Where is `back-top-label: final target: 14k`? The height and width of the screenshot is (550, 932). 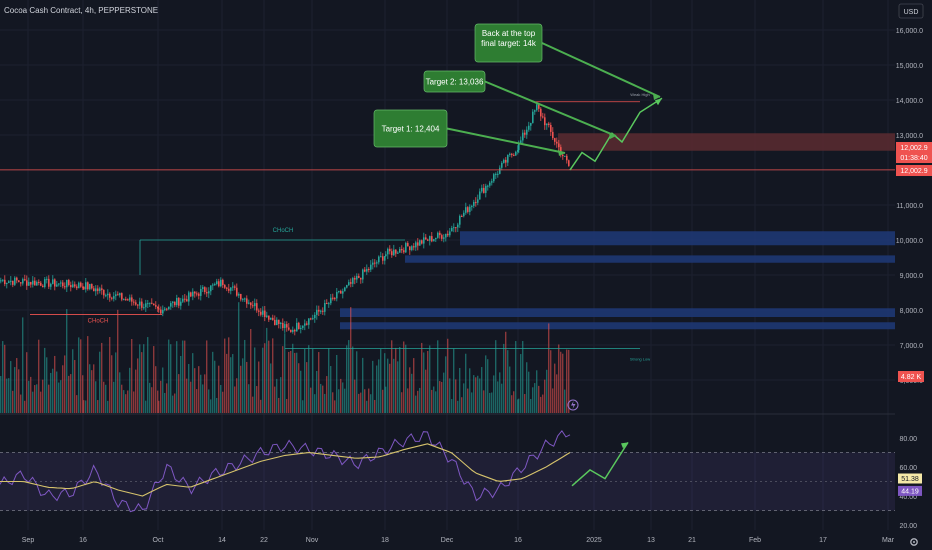 back-top-label: final target: 14k is located at coordinates (509, 43).